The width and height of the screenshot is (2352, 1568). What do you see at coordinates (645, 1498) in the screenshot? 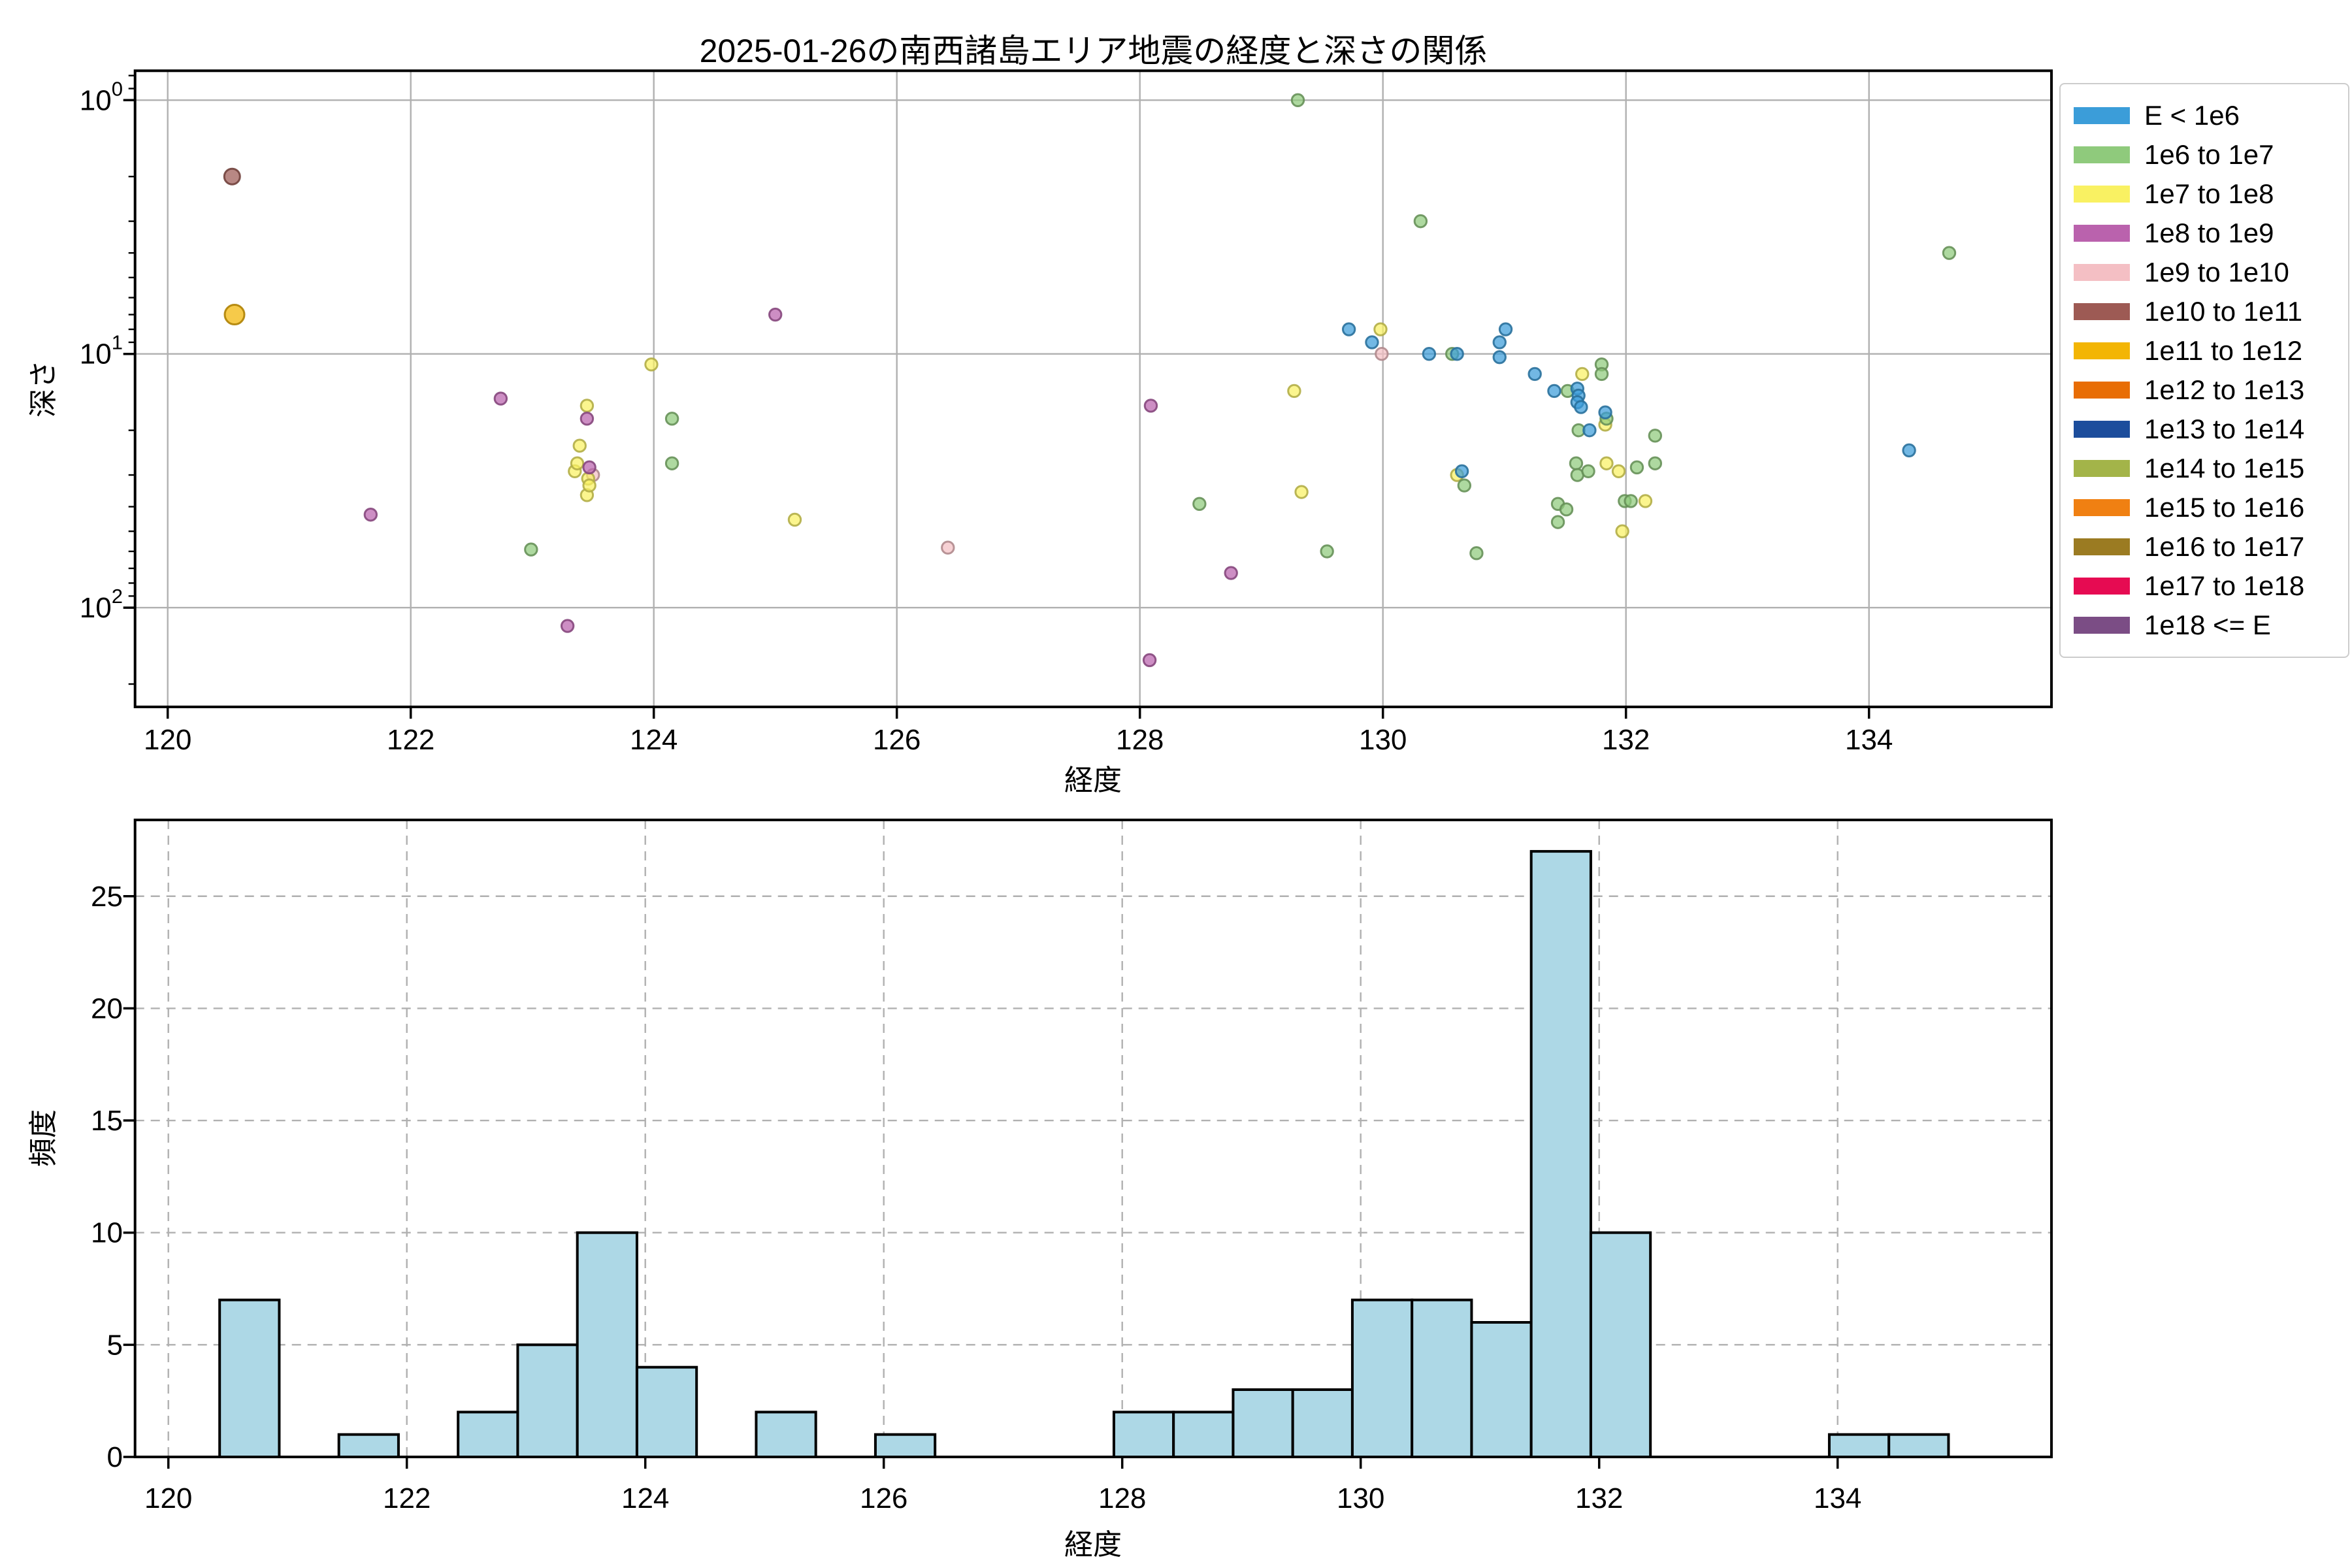
I see `tick-label: 124` at bounding box center [645, 1498].